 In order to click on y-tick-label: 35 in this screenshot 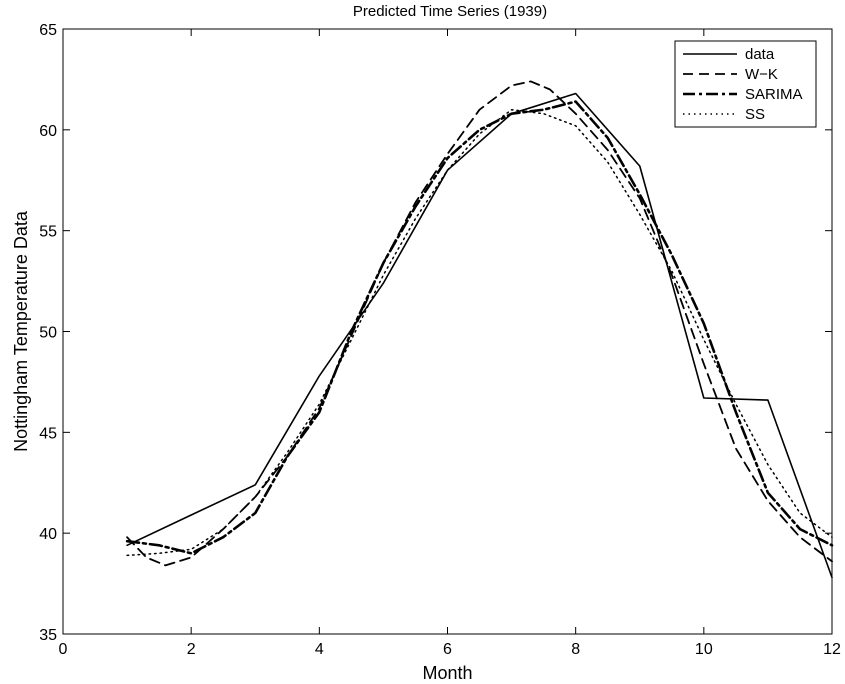, I will do `click(48, 635)`.